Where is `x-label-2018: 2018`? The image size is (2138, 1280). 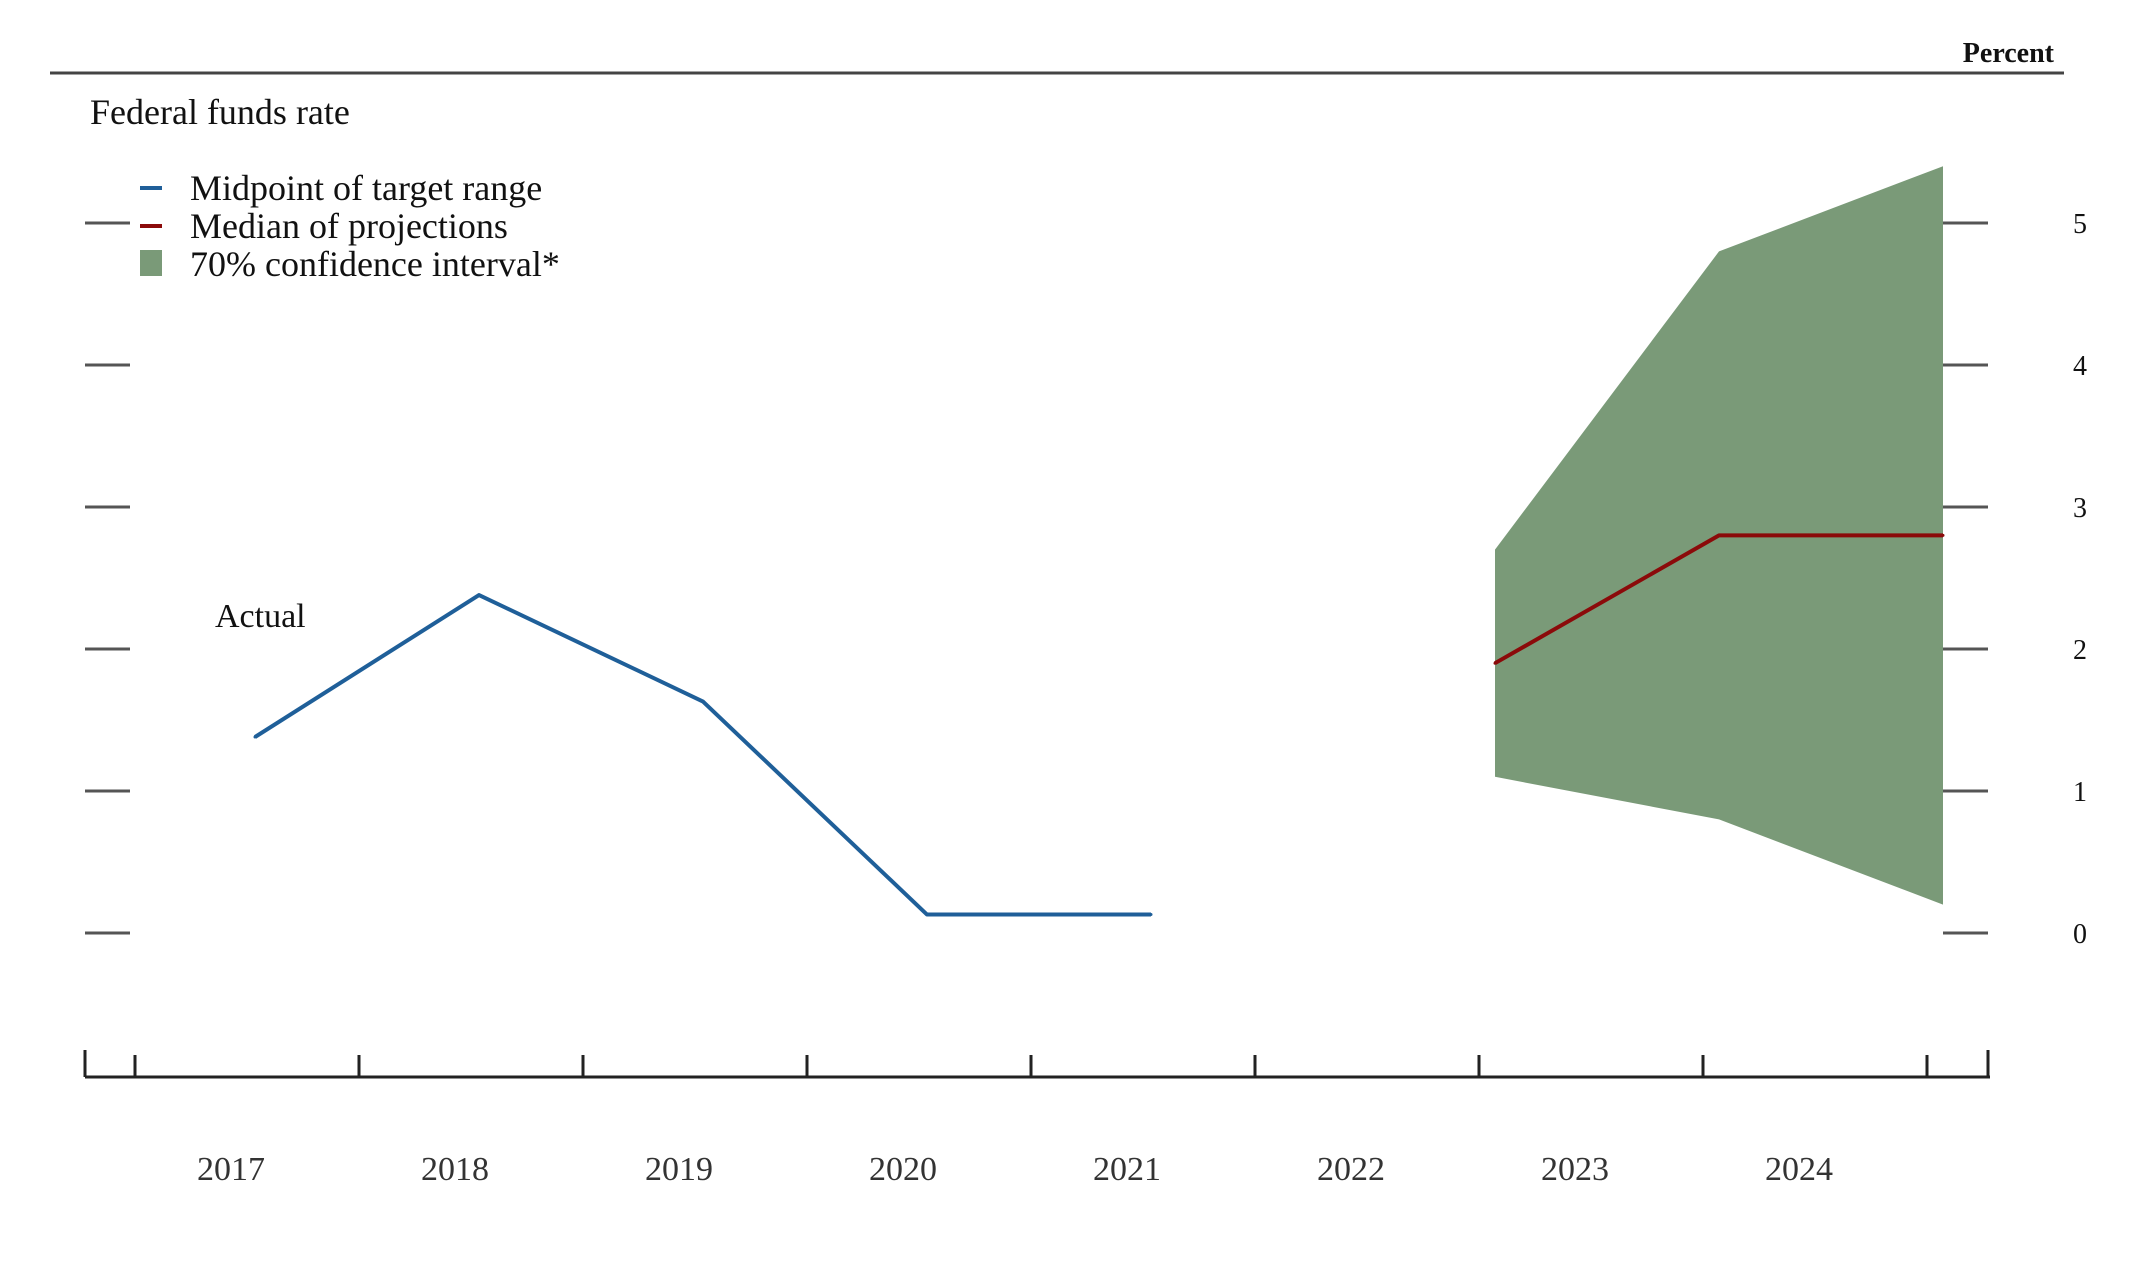
x-label-2018: 2018 is located at coordinates (455, 1169).